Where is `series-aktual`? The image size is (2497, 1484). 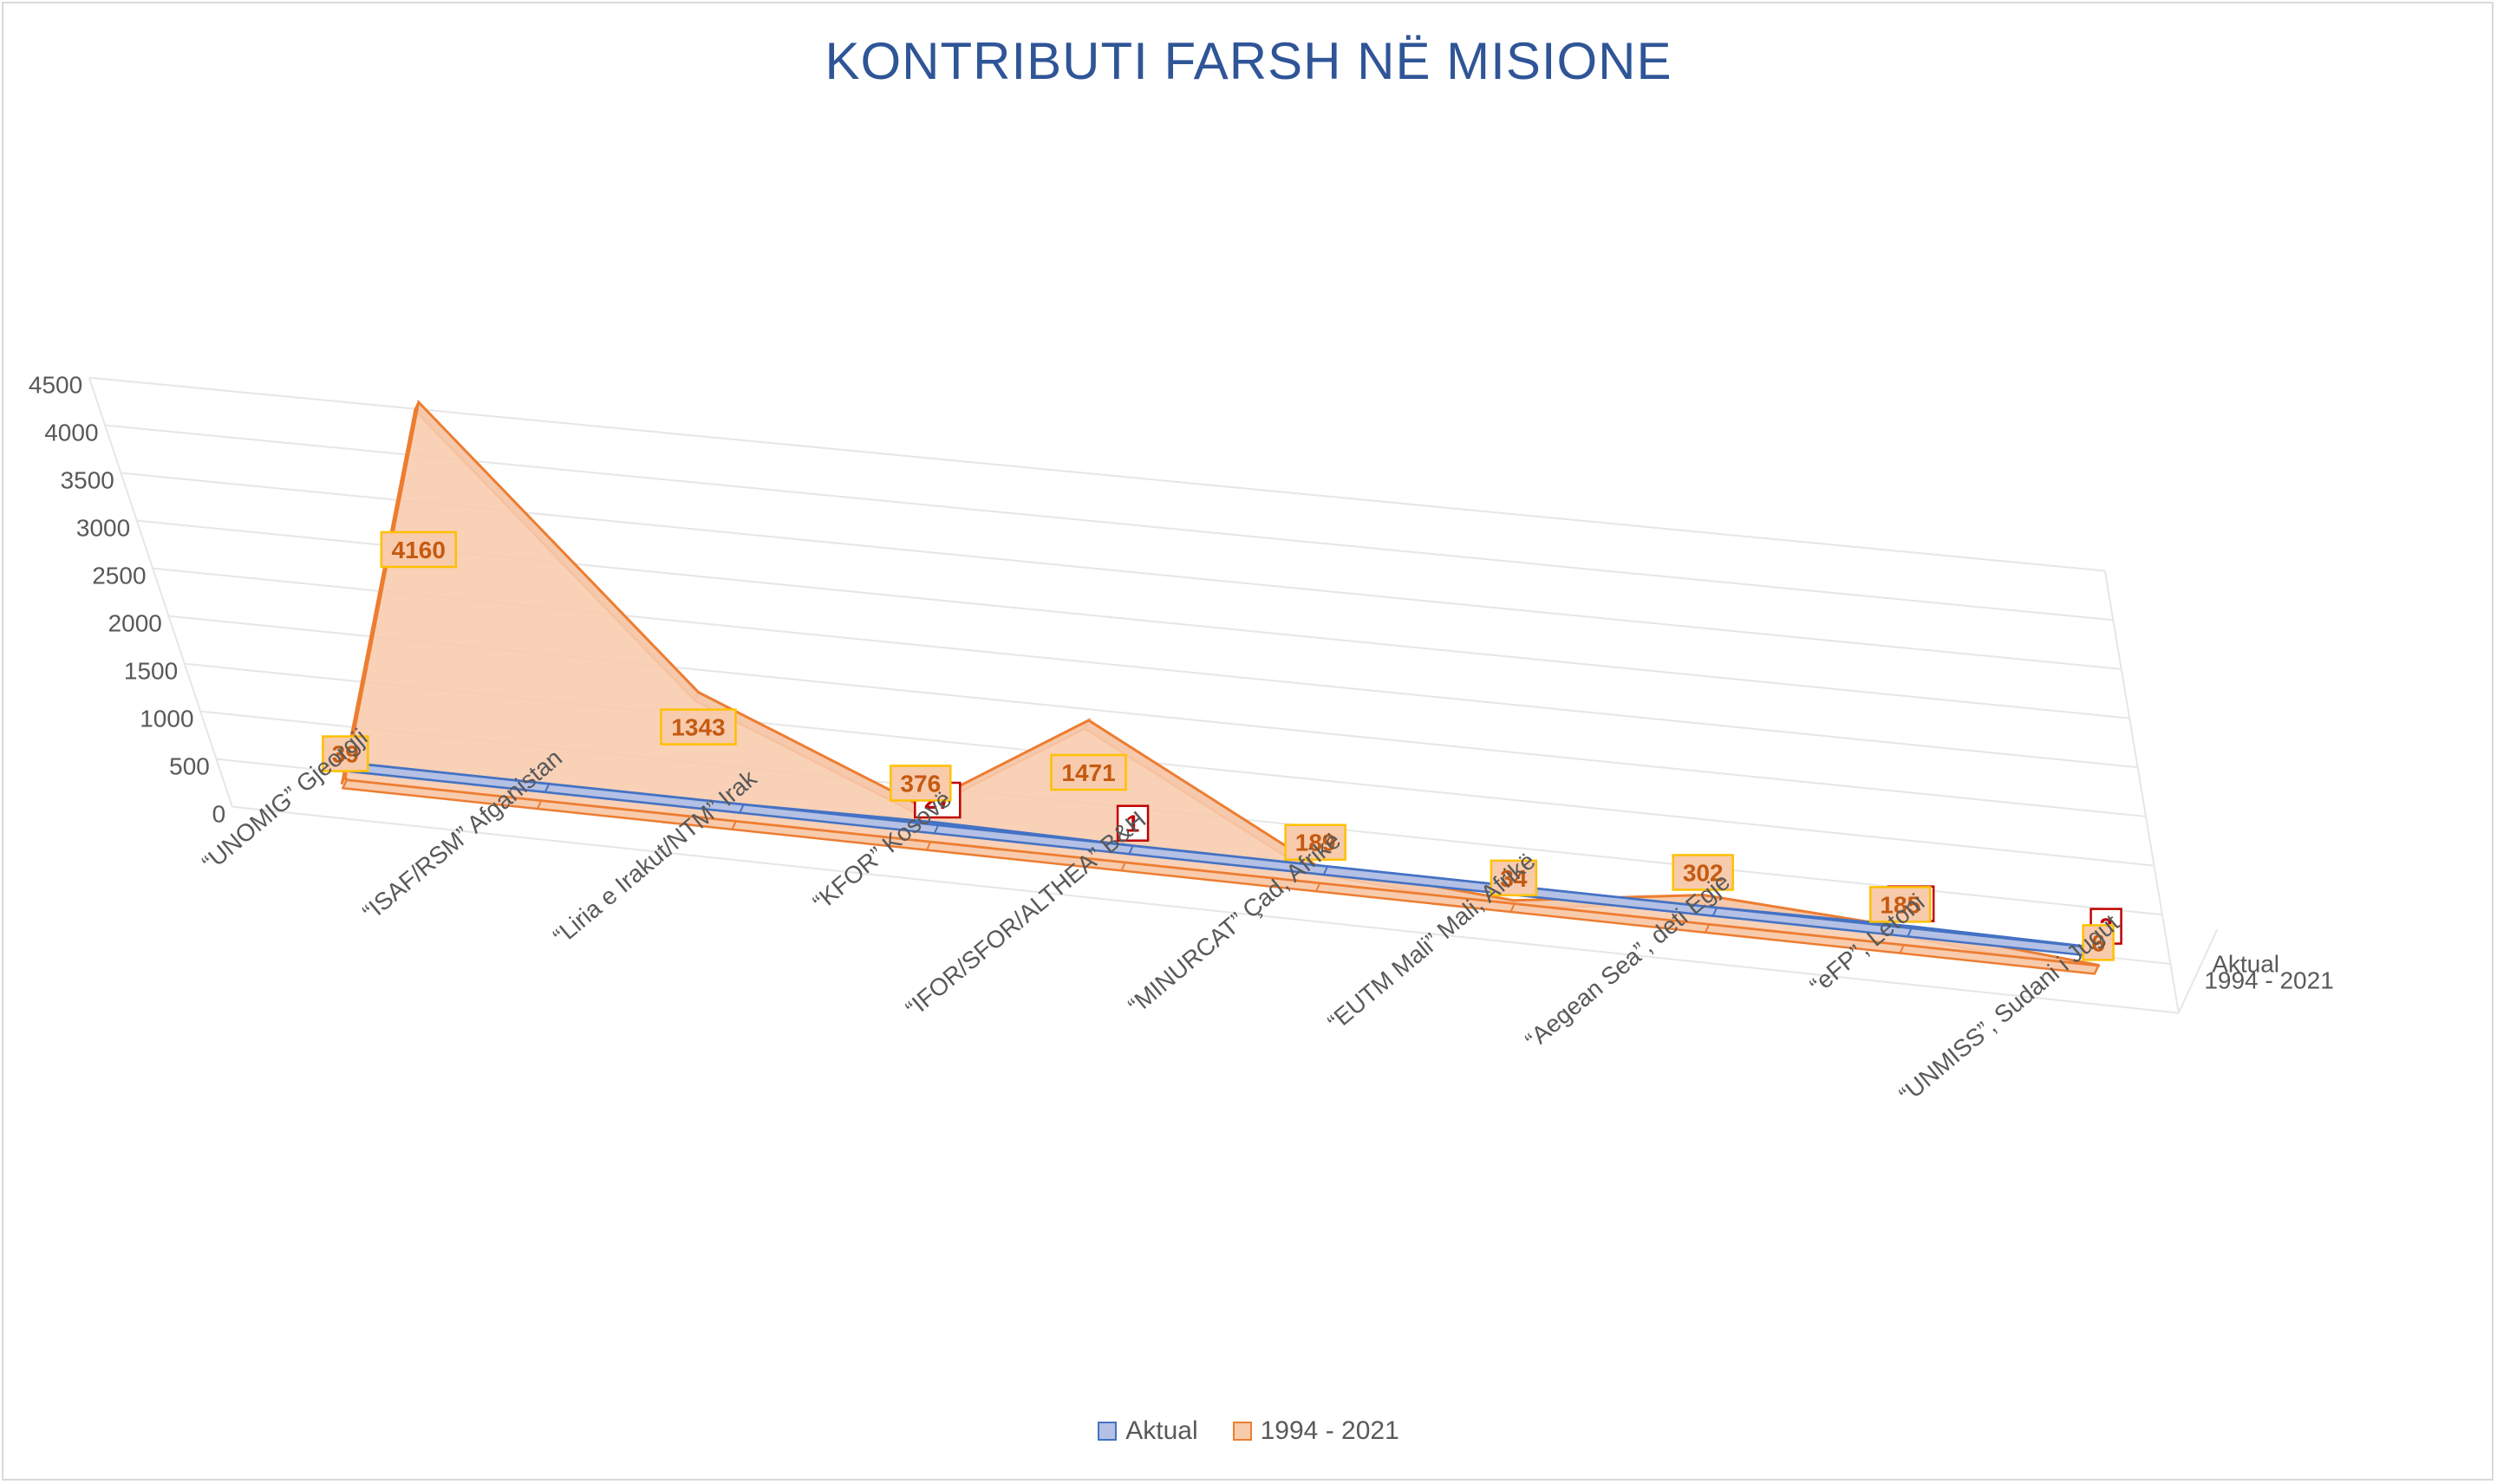 series-aktual is located at coordinates (1228, 860).